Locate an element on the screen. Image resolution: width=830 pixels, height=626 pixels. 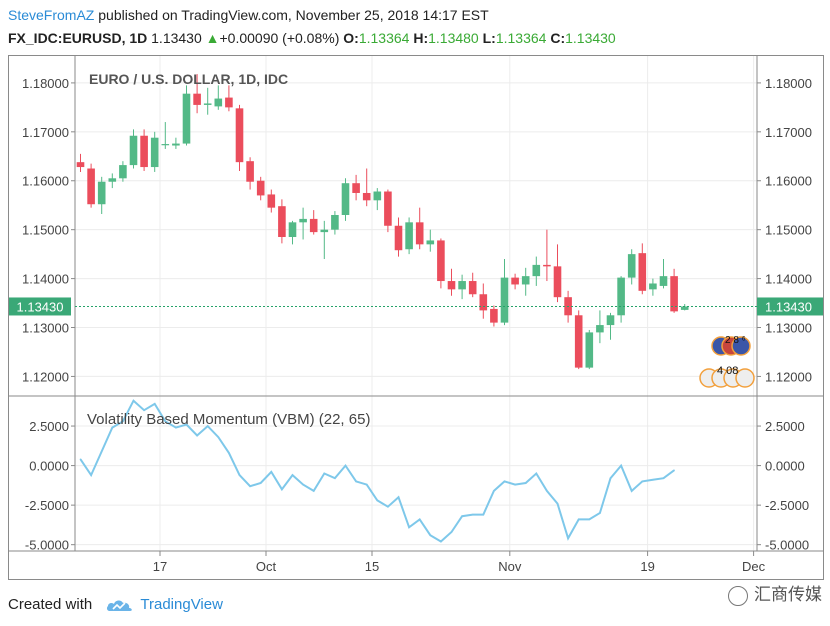
us-flag-icon: 2 8 ⁶ is located at coordinates (731, 345).